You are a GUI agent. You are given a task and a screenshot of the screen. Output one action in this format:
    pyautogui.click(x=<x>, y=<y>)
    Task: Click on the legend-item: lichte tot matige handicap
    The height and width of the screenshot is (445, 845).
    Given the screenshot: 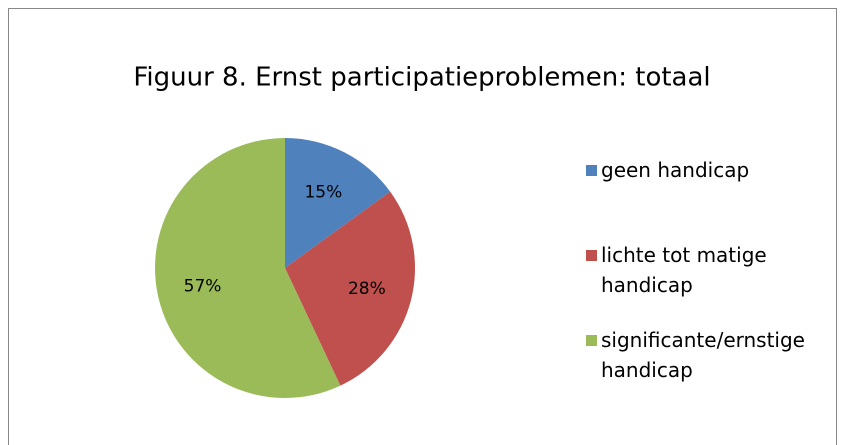 What is the action you would take?
    pyautogui.click(x=706, y=270)
    